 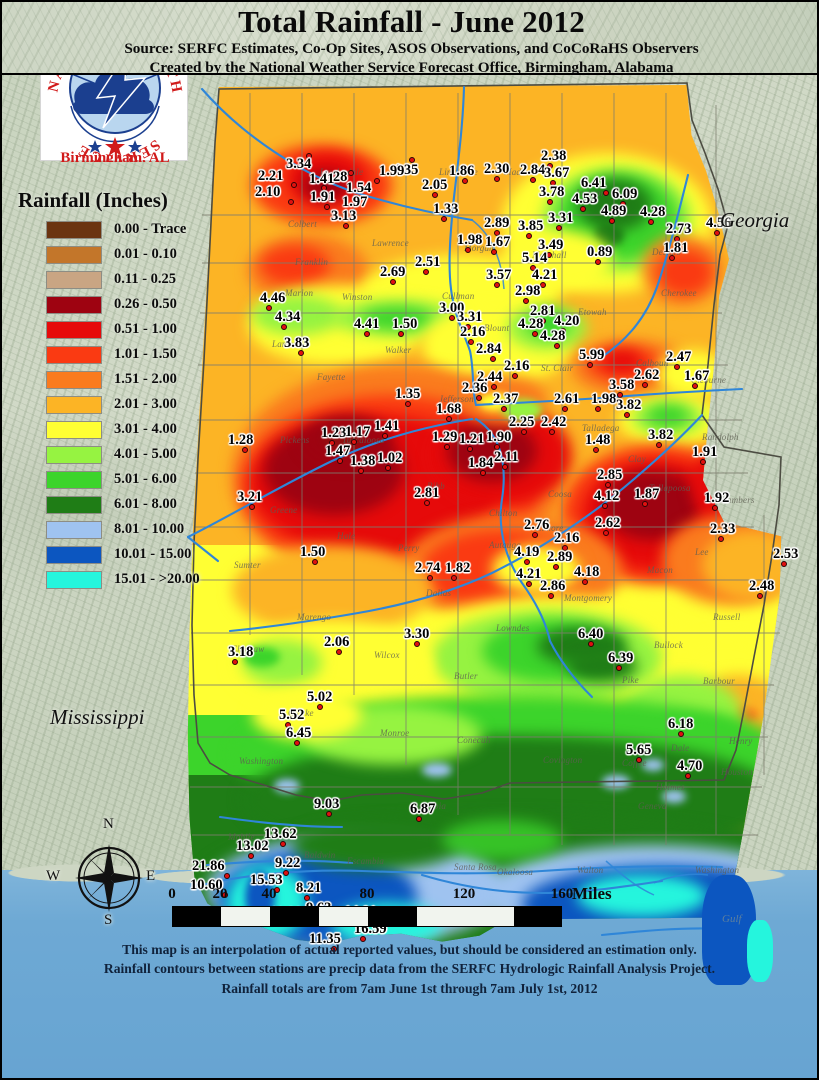 What do you see at coordinates (720, 437) in the screenshot?
I see `county-label: Randolph` at bounding box center [720, 437].